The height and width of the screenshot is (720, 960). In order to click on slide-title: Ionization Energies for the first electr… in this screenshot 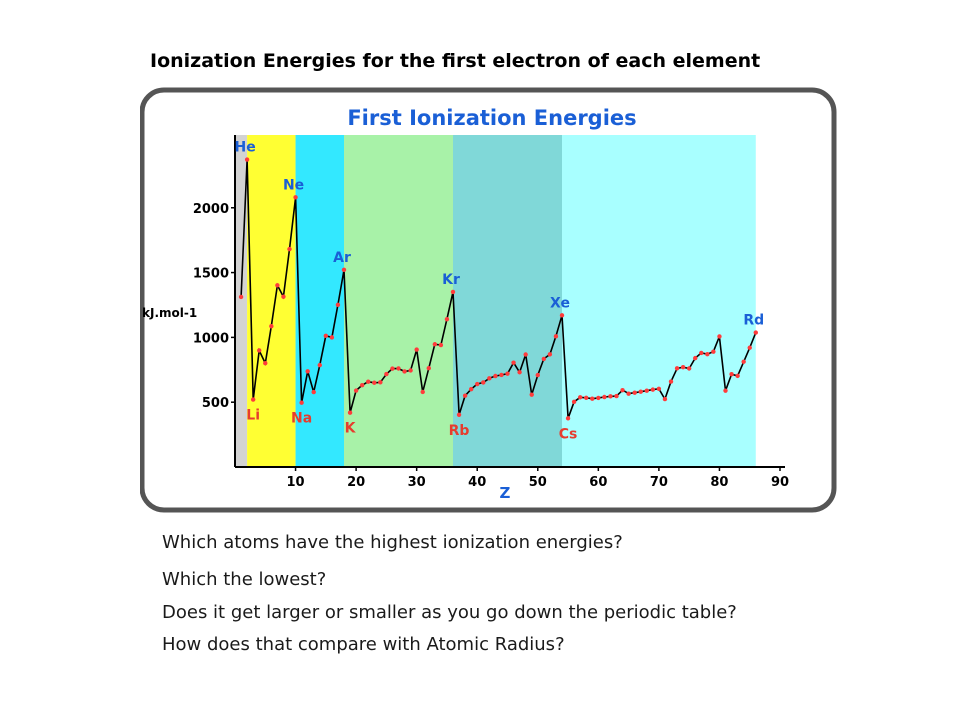, I will do `click(455, 61)`.